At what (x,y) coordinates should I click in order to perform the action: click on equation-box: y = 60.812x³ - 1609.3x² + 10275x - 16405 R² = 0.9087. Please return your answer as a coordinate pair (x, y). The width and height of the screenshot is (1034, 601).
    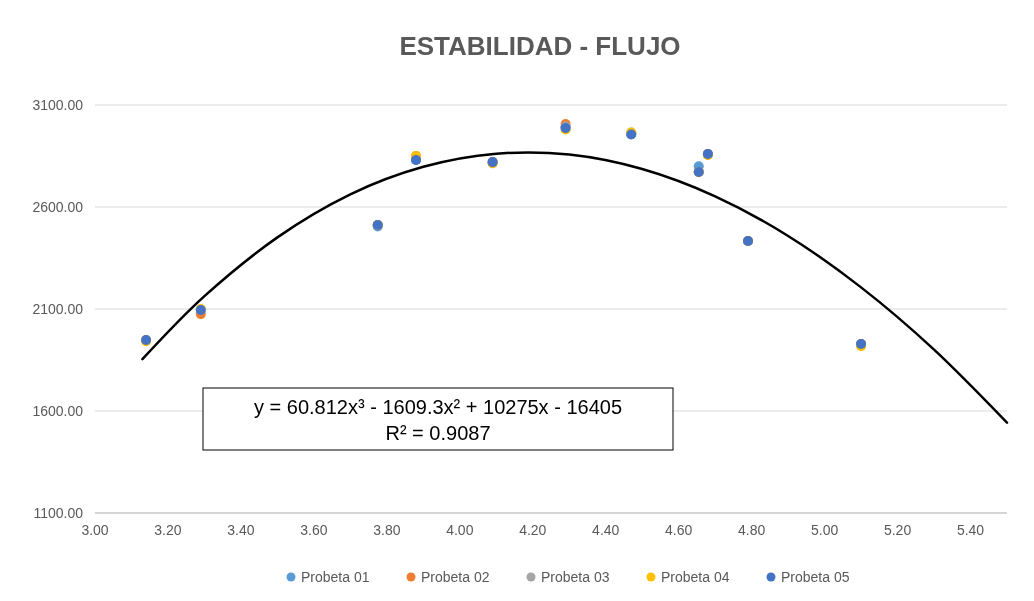
    Looking at the image, I should click on (438, 419).